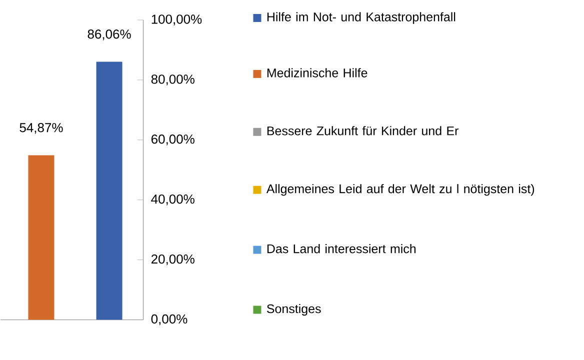 This screenshot has width=584, height=360. Describe the element at coordinates (341, 249) in the screenshot. I see `legend-label: Das Land interessiert mich` at that location.